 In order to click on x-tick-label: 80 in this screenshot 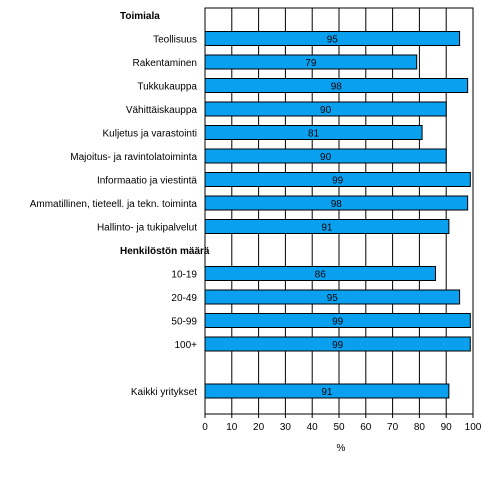, I will do `click(420, 427)`.